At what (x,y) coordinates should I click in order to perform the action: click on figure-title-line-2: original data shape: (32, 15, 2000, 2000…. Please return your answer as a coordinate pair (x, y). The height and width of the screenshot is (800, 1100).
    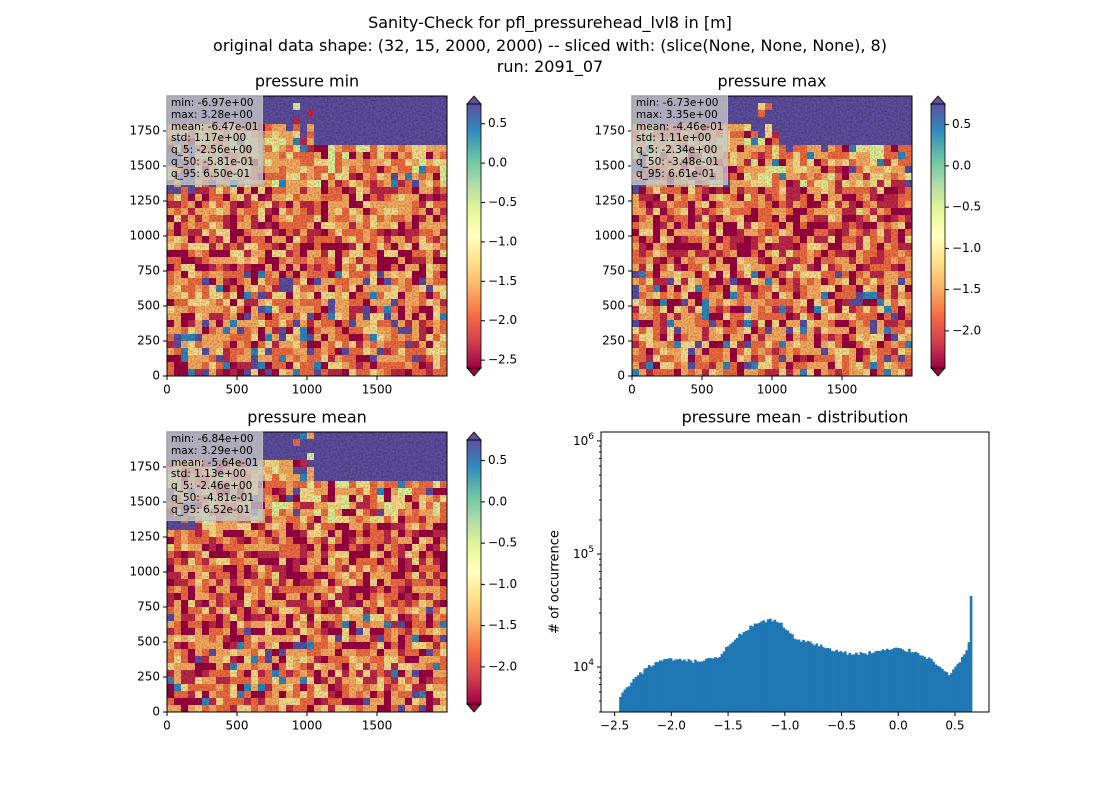
    Looking at the image, I should click on (550, 45).